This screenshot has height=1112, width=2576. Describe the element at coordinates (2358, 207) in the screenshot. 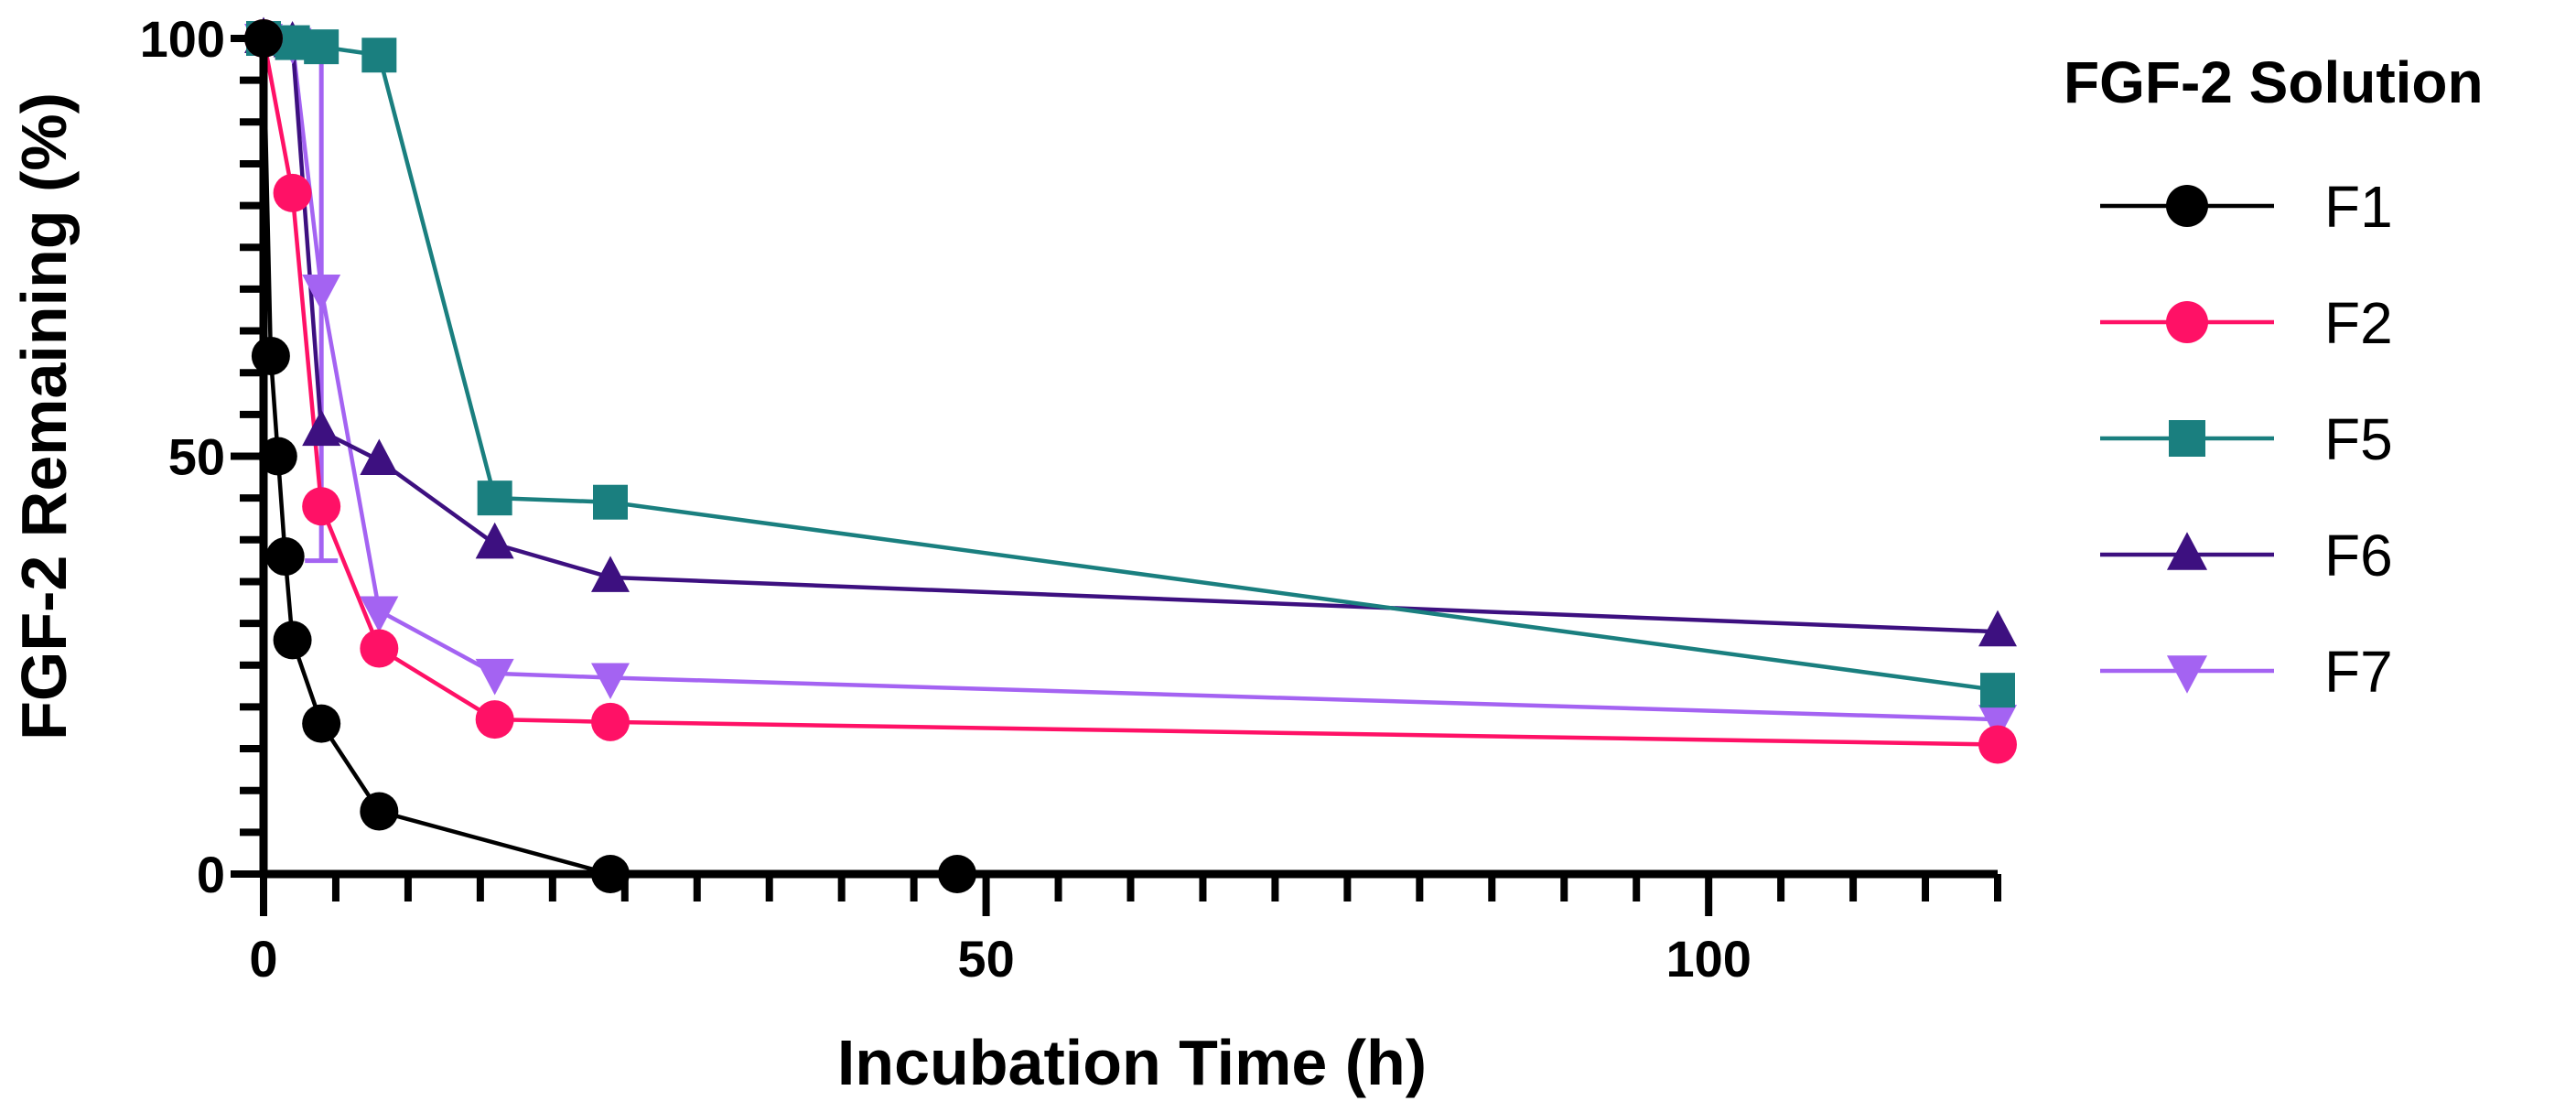

I see `legend-label-f1: F1` at that location.